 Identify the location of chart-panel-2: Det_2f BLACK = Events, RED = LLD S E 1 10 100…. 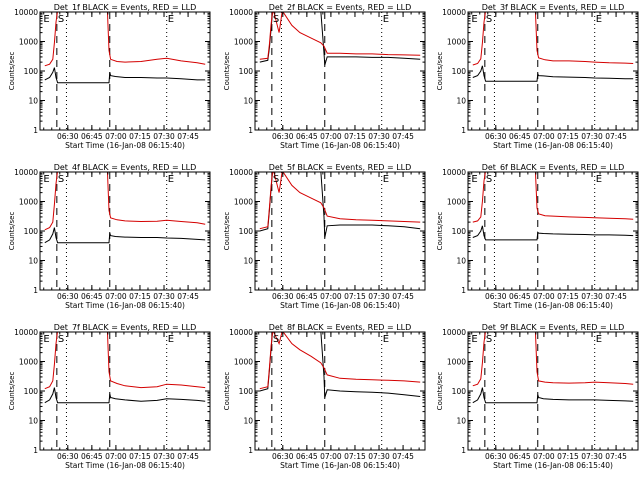
(324, 76).